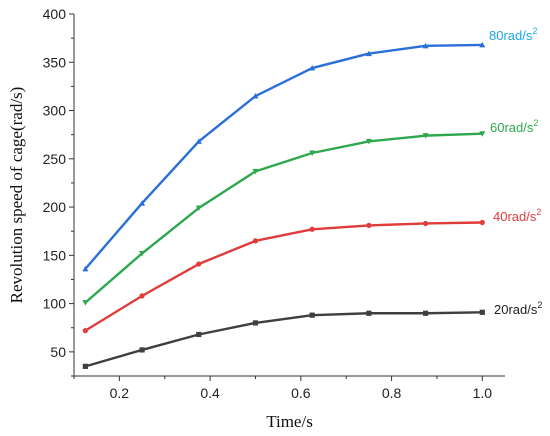 The height and width of the screenshot is (436, 550). What do you see at coordinates (289, 421) in the screenshot?
I see `x-axis-title: Time/s` at bounding box center [289, 421].